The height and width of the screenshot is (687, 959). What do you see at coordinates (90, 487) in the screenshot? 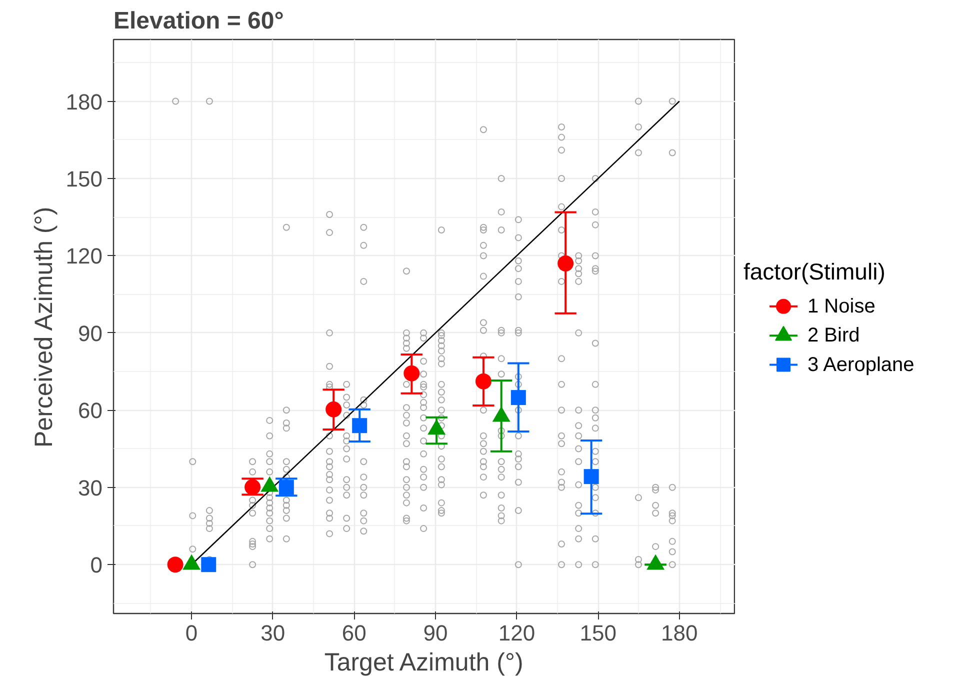
I see `y-tick-label: 30` at bounding box center [90, 487].